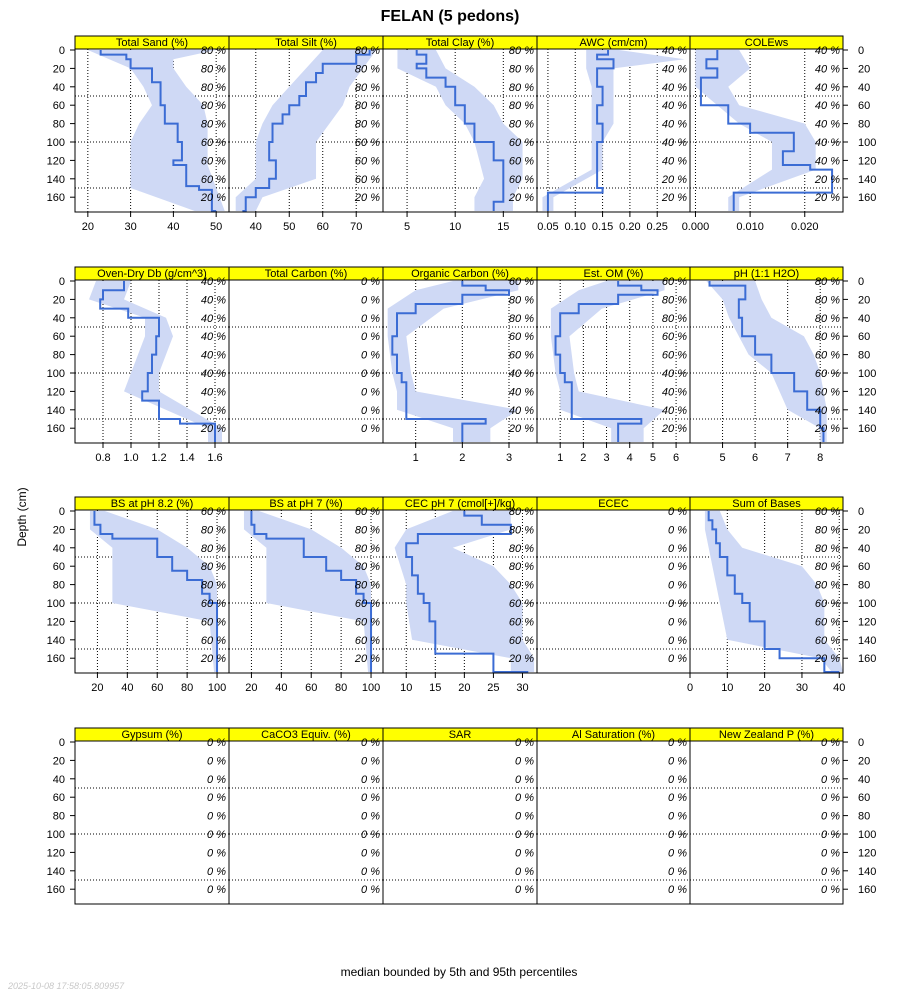  I want to click on panel-title: BS at pH 8.2 (%), so click(152, 504).